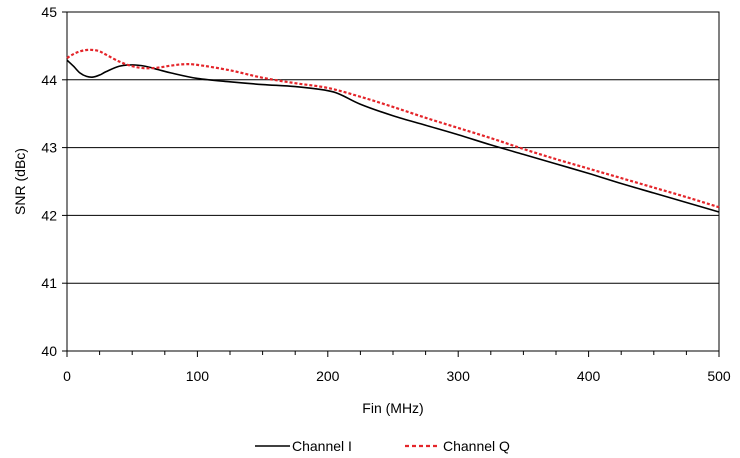 This screenshot has height=458, width=740. I want to click on legend: Channel I Channel Q, so click(382, 446).